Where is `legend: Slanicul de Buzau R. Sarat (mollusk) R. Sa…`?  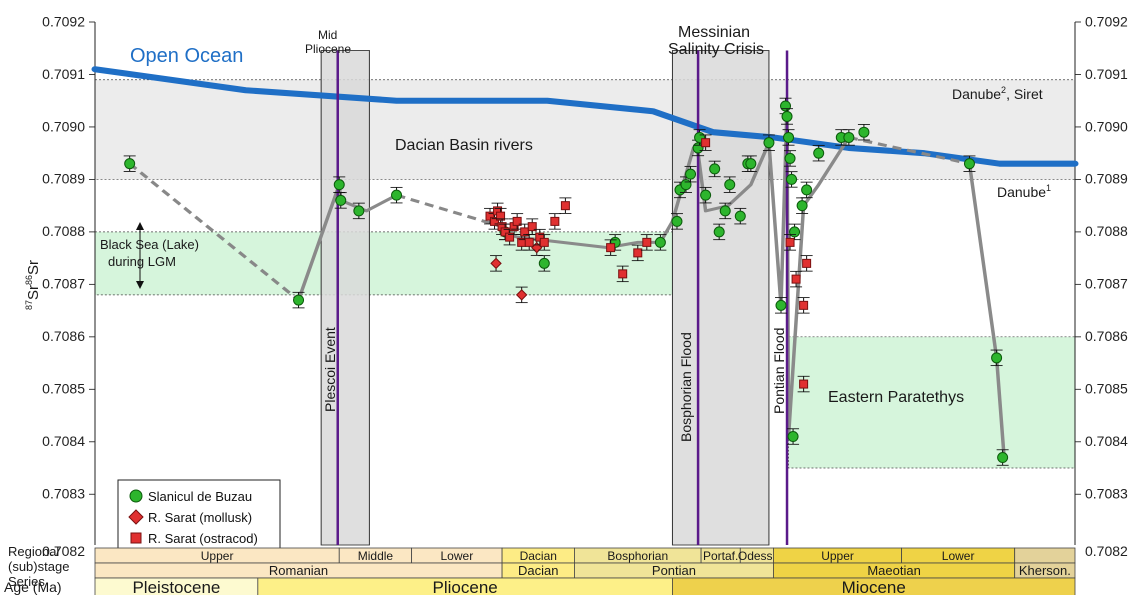
legend: Slanicul de Buzau R. Sarat (mollusk) R. Sa… is located at coordinates (199, 387).